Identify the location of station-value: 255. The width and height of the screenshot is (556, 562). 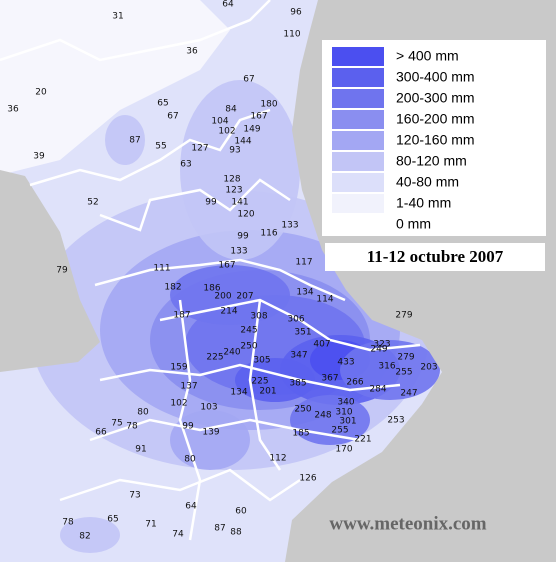
(403, 373).